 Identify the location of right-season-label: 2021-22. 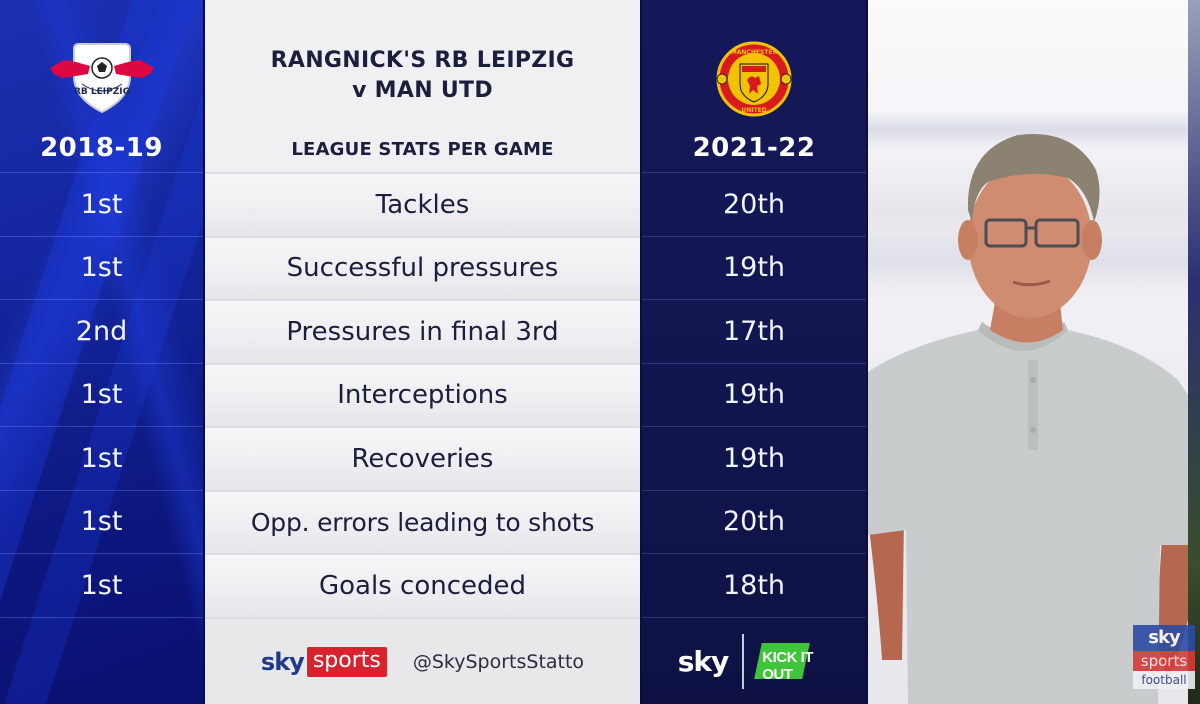
(754, 148).